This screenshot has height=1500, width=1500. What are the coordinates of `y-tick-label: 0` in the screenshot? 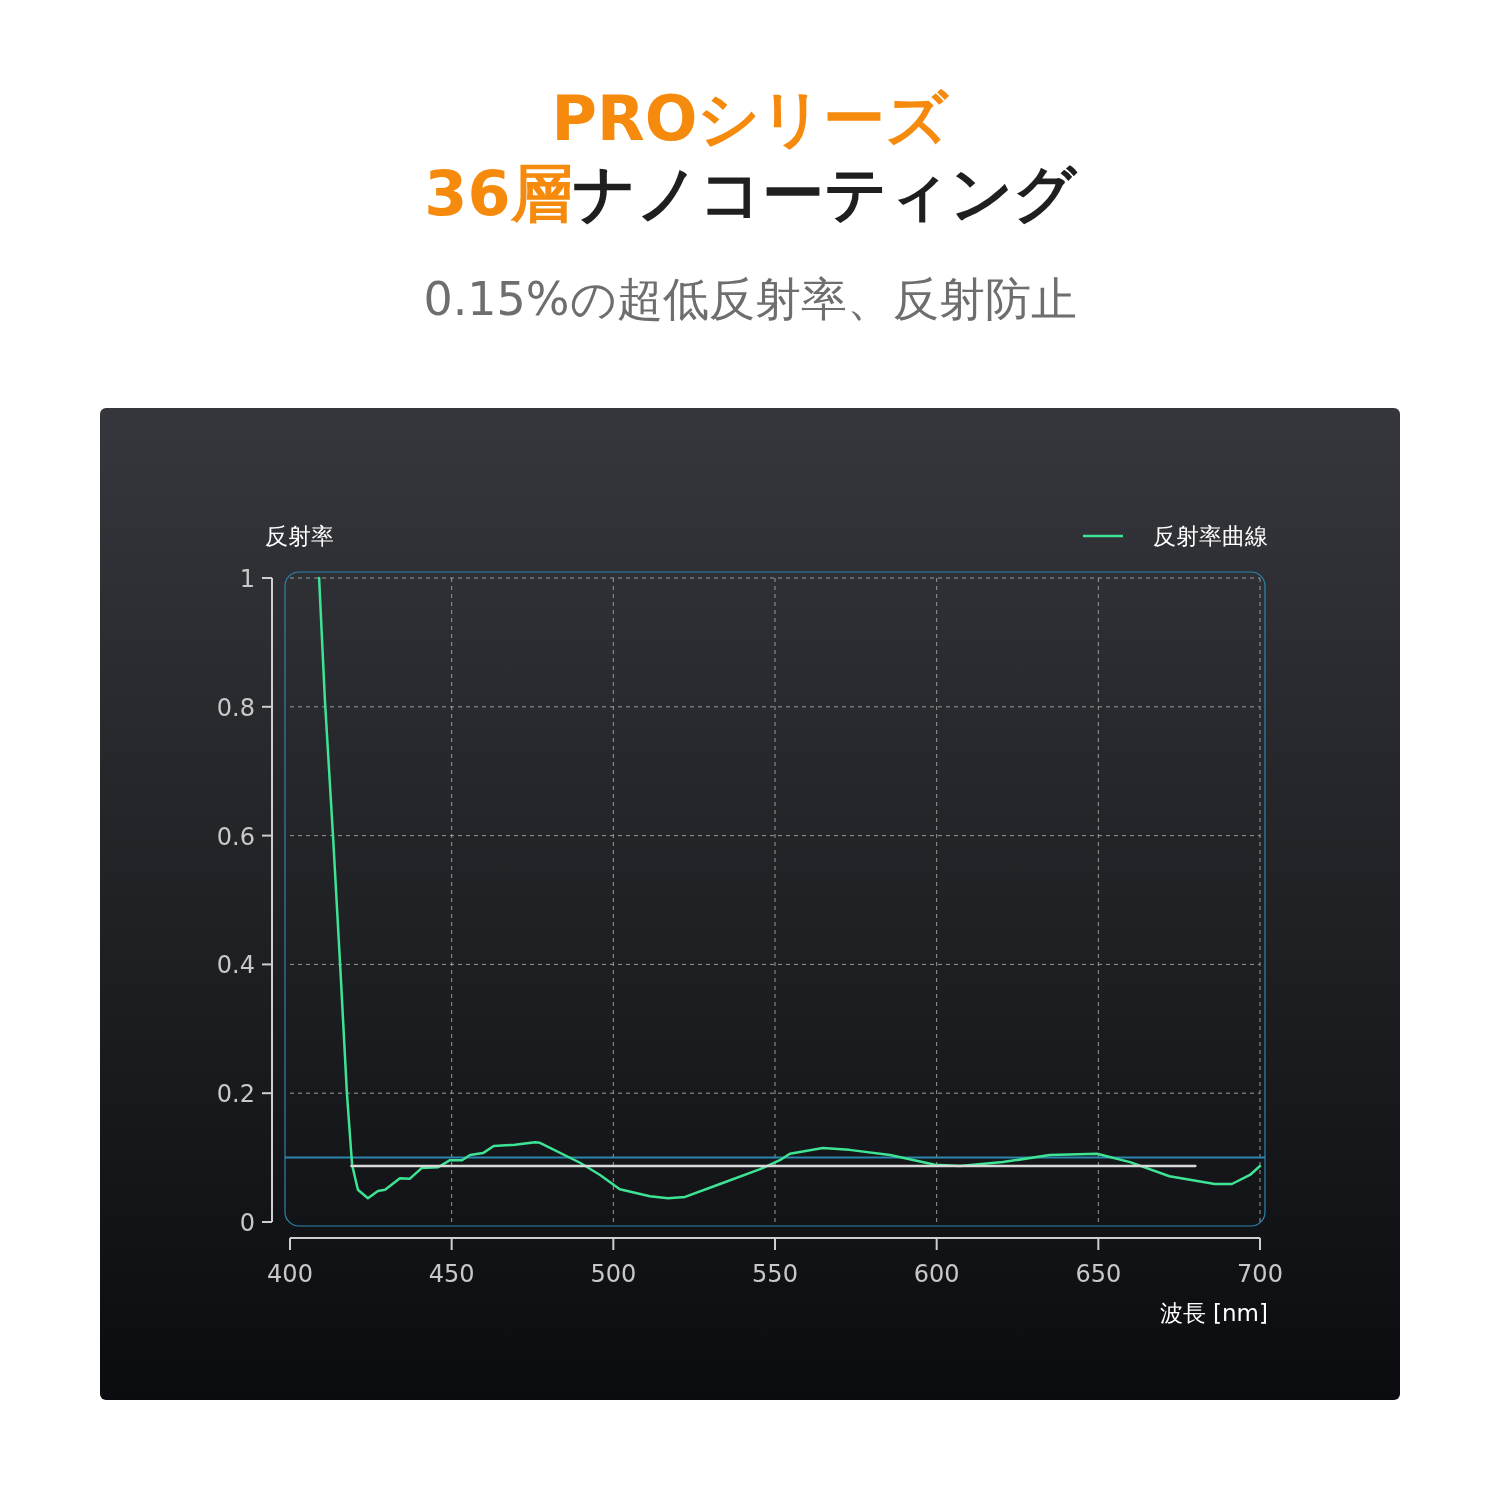 It's located at (247, 1223).